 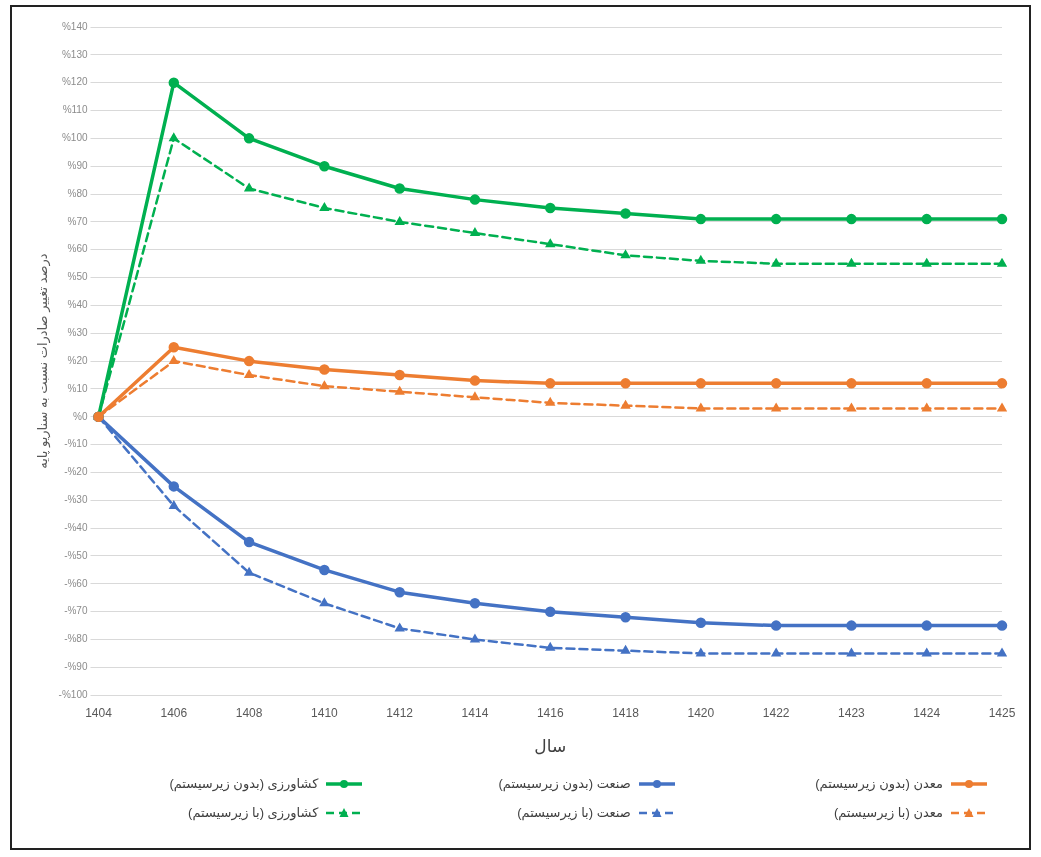 What do you see at coordinates (77, 388) in the screenshot?
I see `y-tick-label: %10` at bounding box center [77, 388].